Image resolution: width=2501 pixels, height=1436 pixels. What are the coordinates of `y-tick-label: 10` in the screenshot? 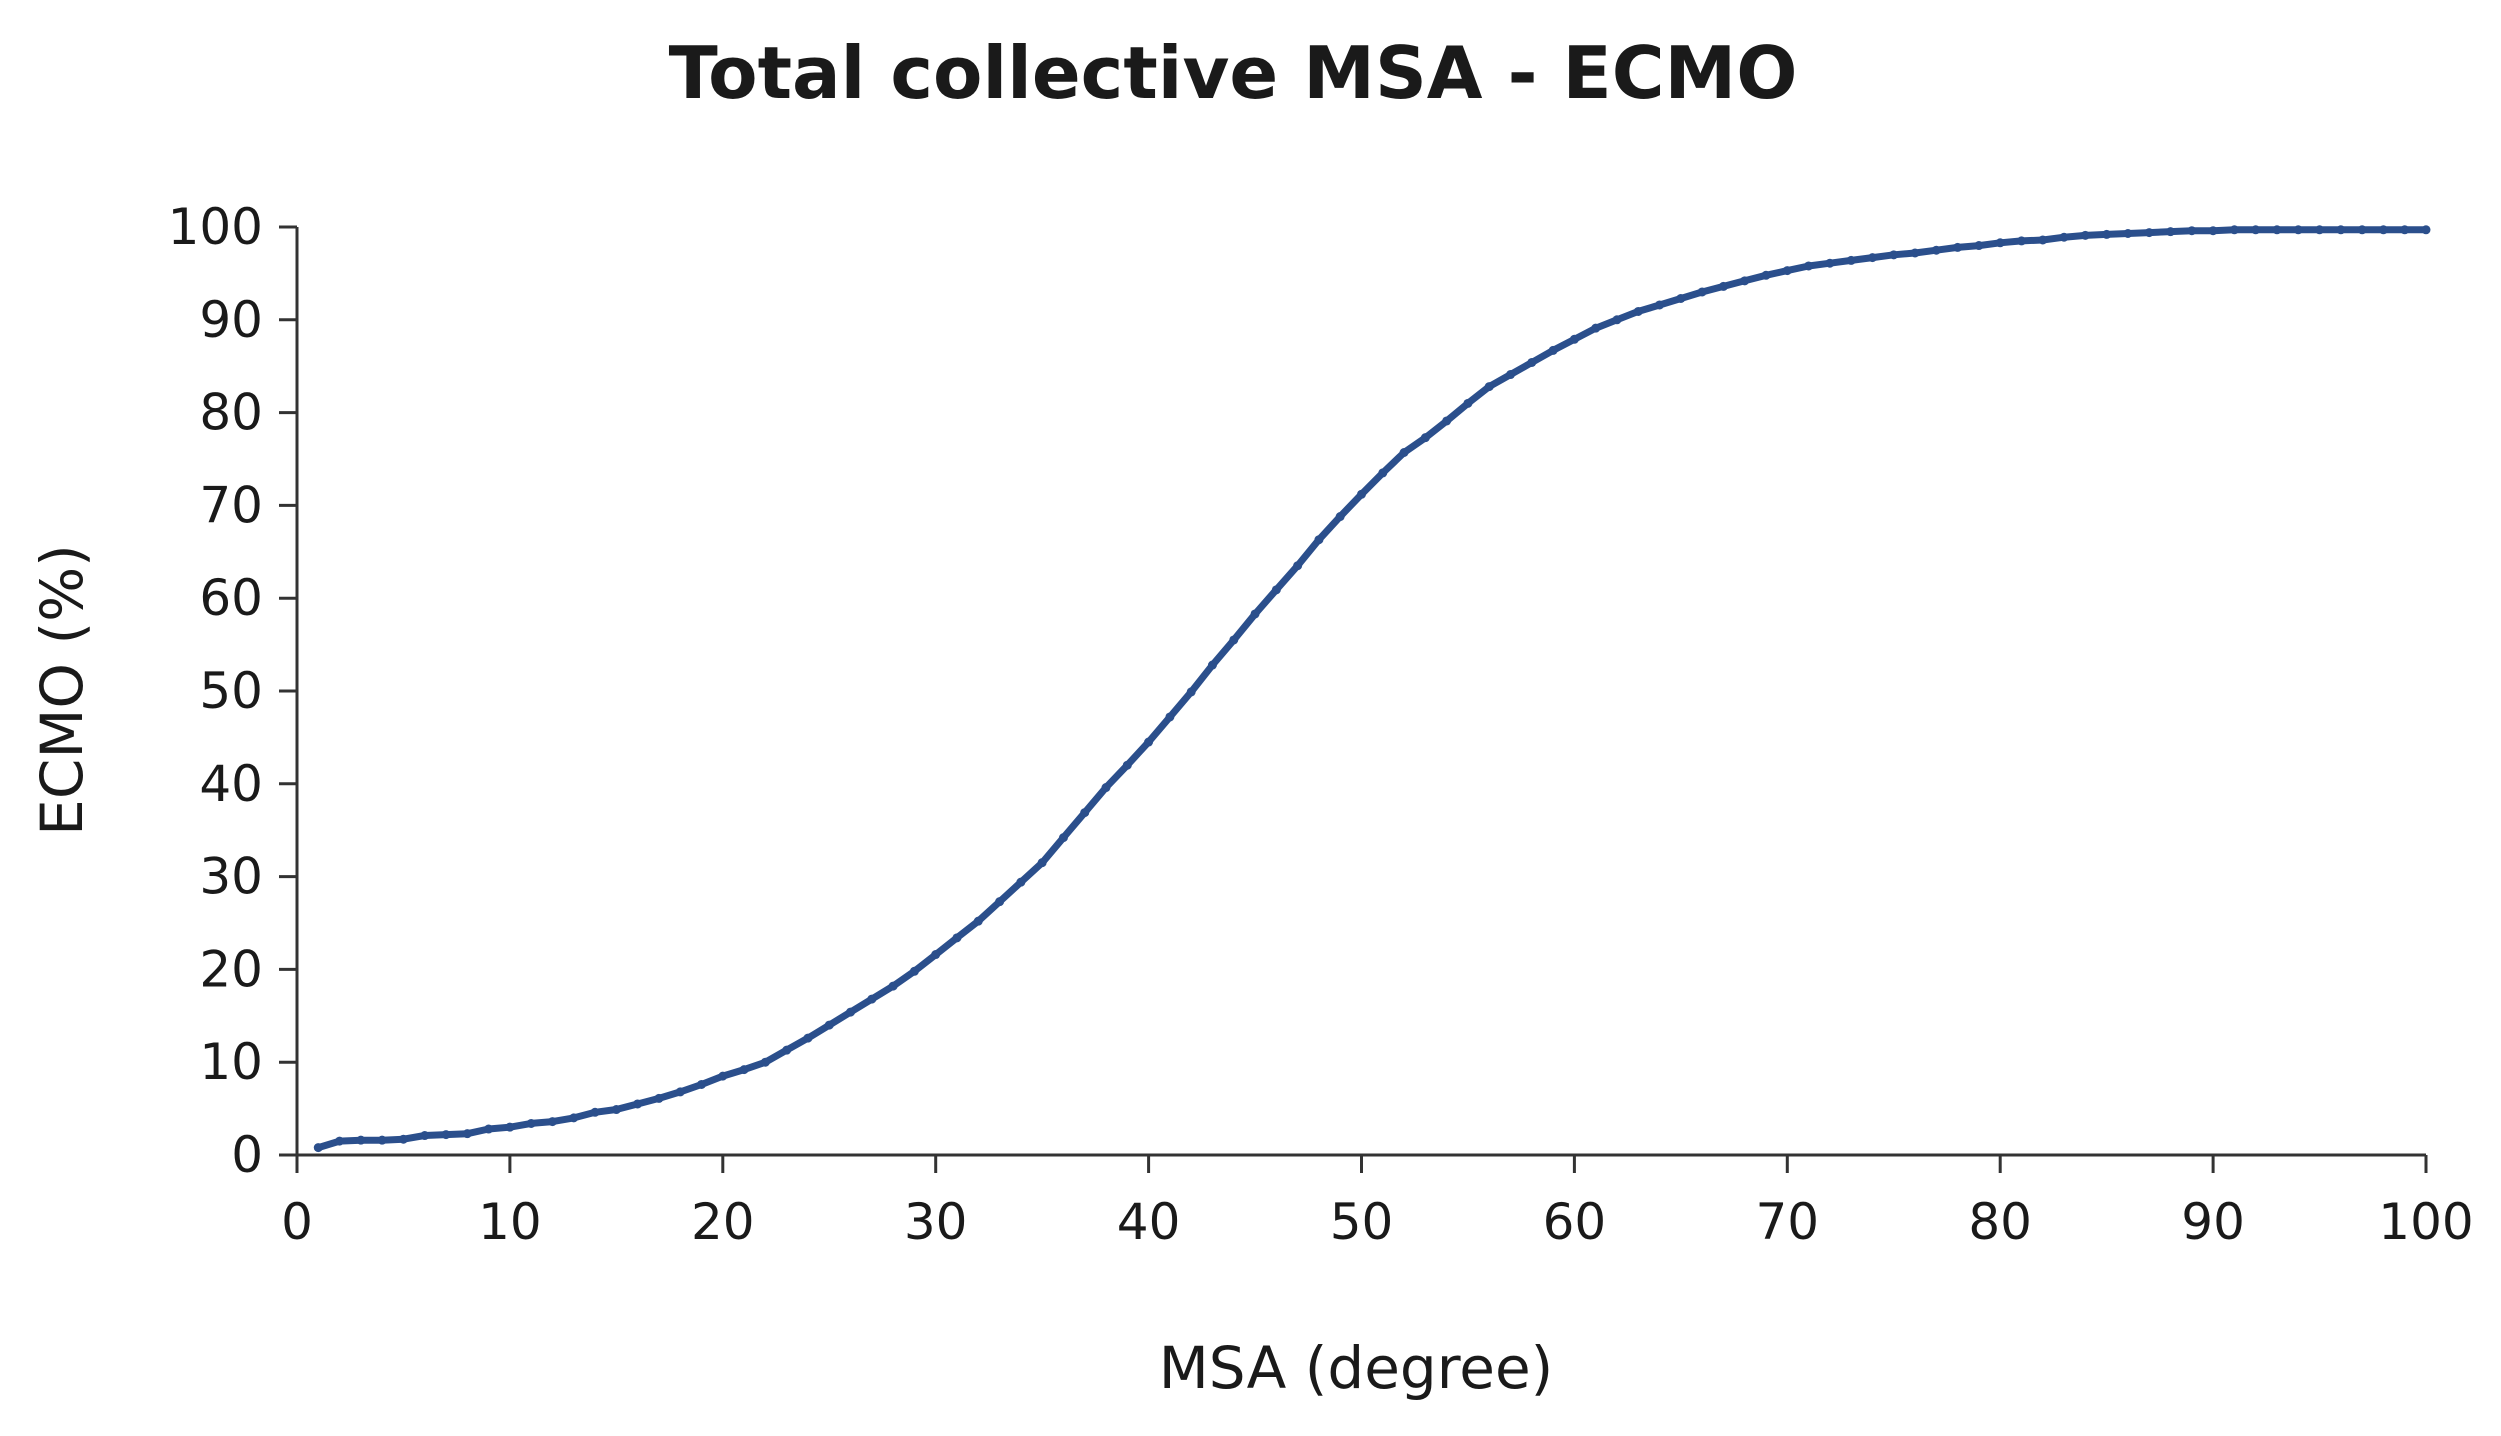 It's located at (231, 1062).